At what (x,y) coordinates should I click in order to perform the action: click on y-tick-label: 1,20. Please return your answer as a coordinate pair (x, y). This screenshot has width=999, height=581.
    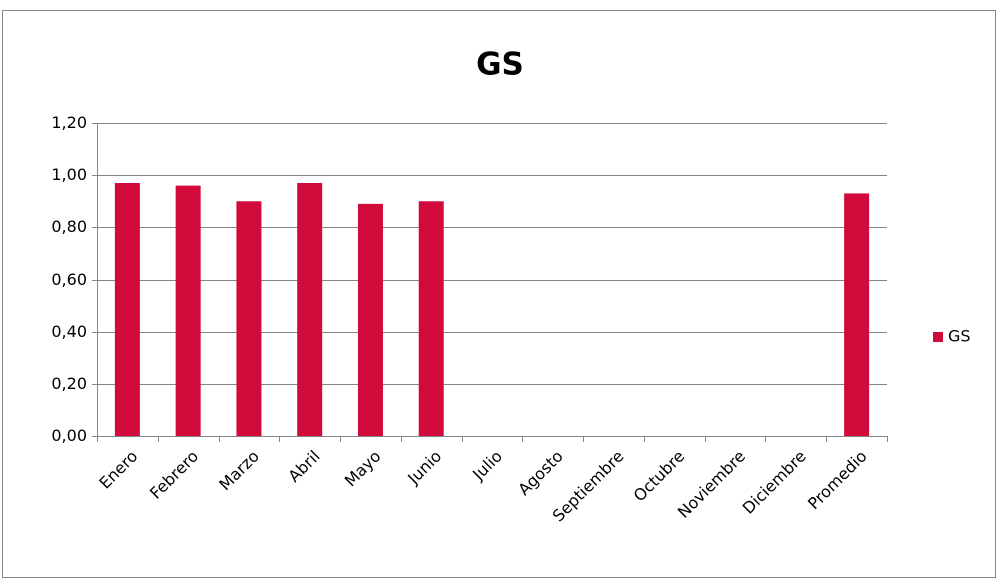
    Looking at the image, I should click on (69, 122).